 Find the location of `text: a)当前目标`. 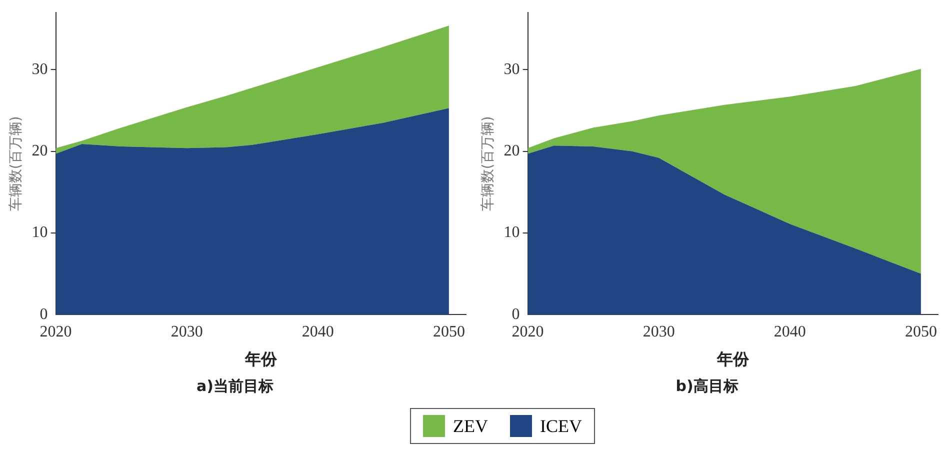

text: a)当前目标 is located at coordinates (235, 385).